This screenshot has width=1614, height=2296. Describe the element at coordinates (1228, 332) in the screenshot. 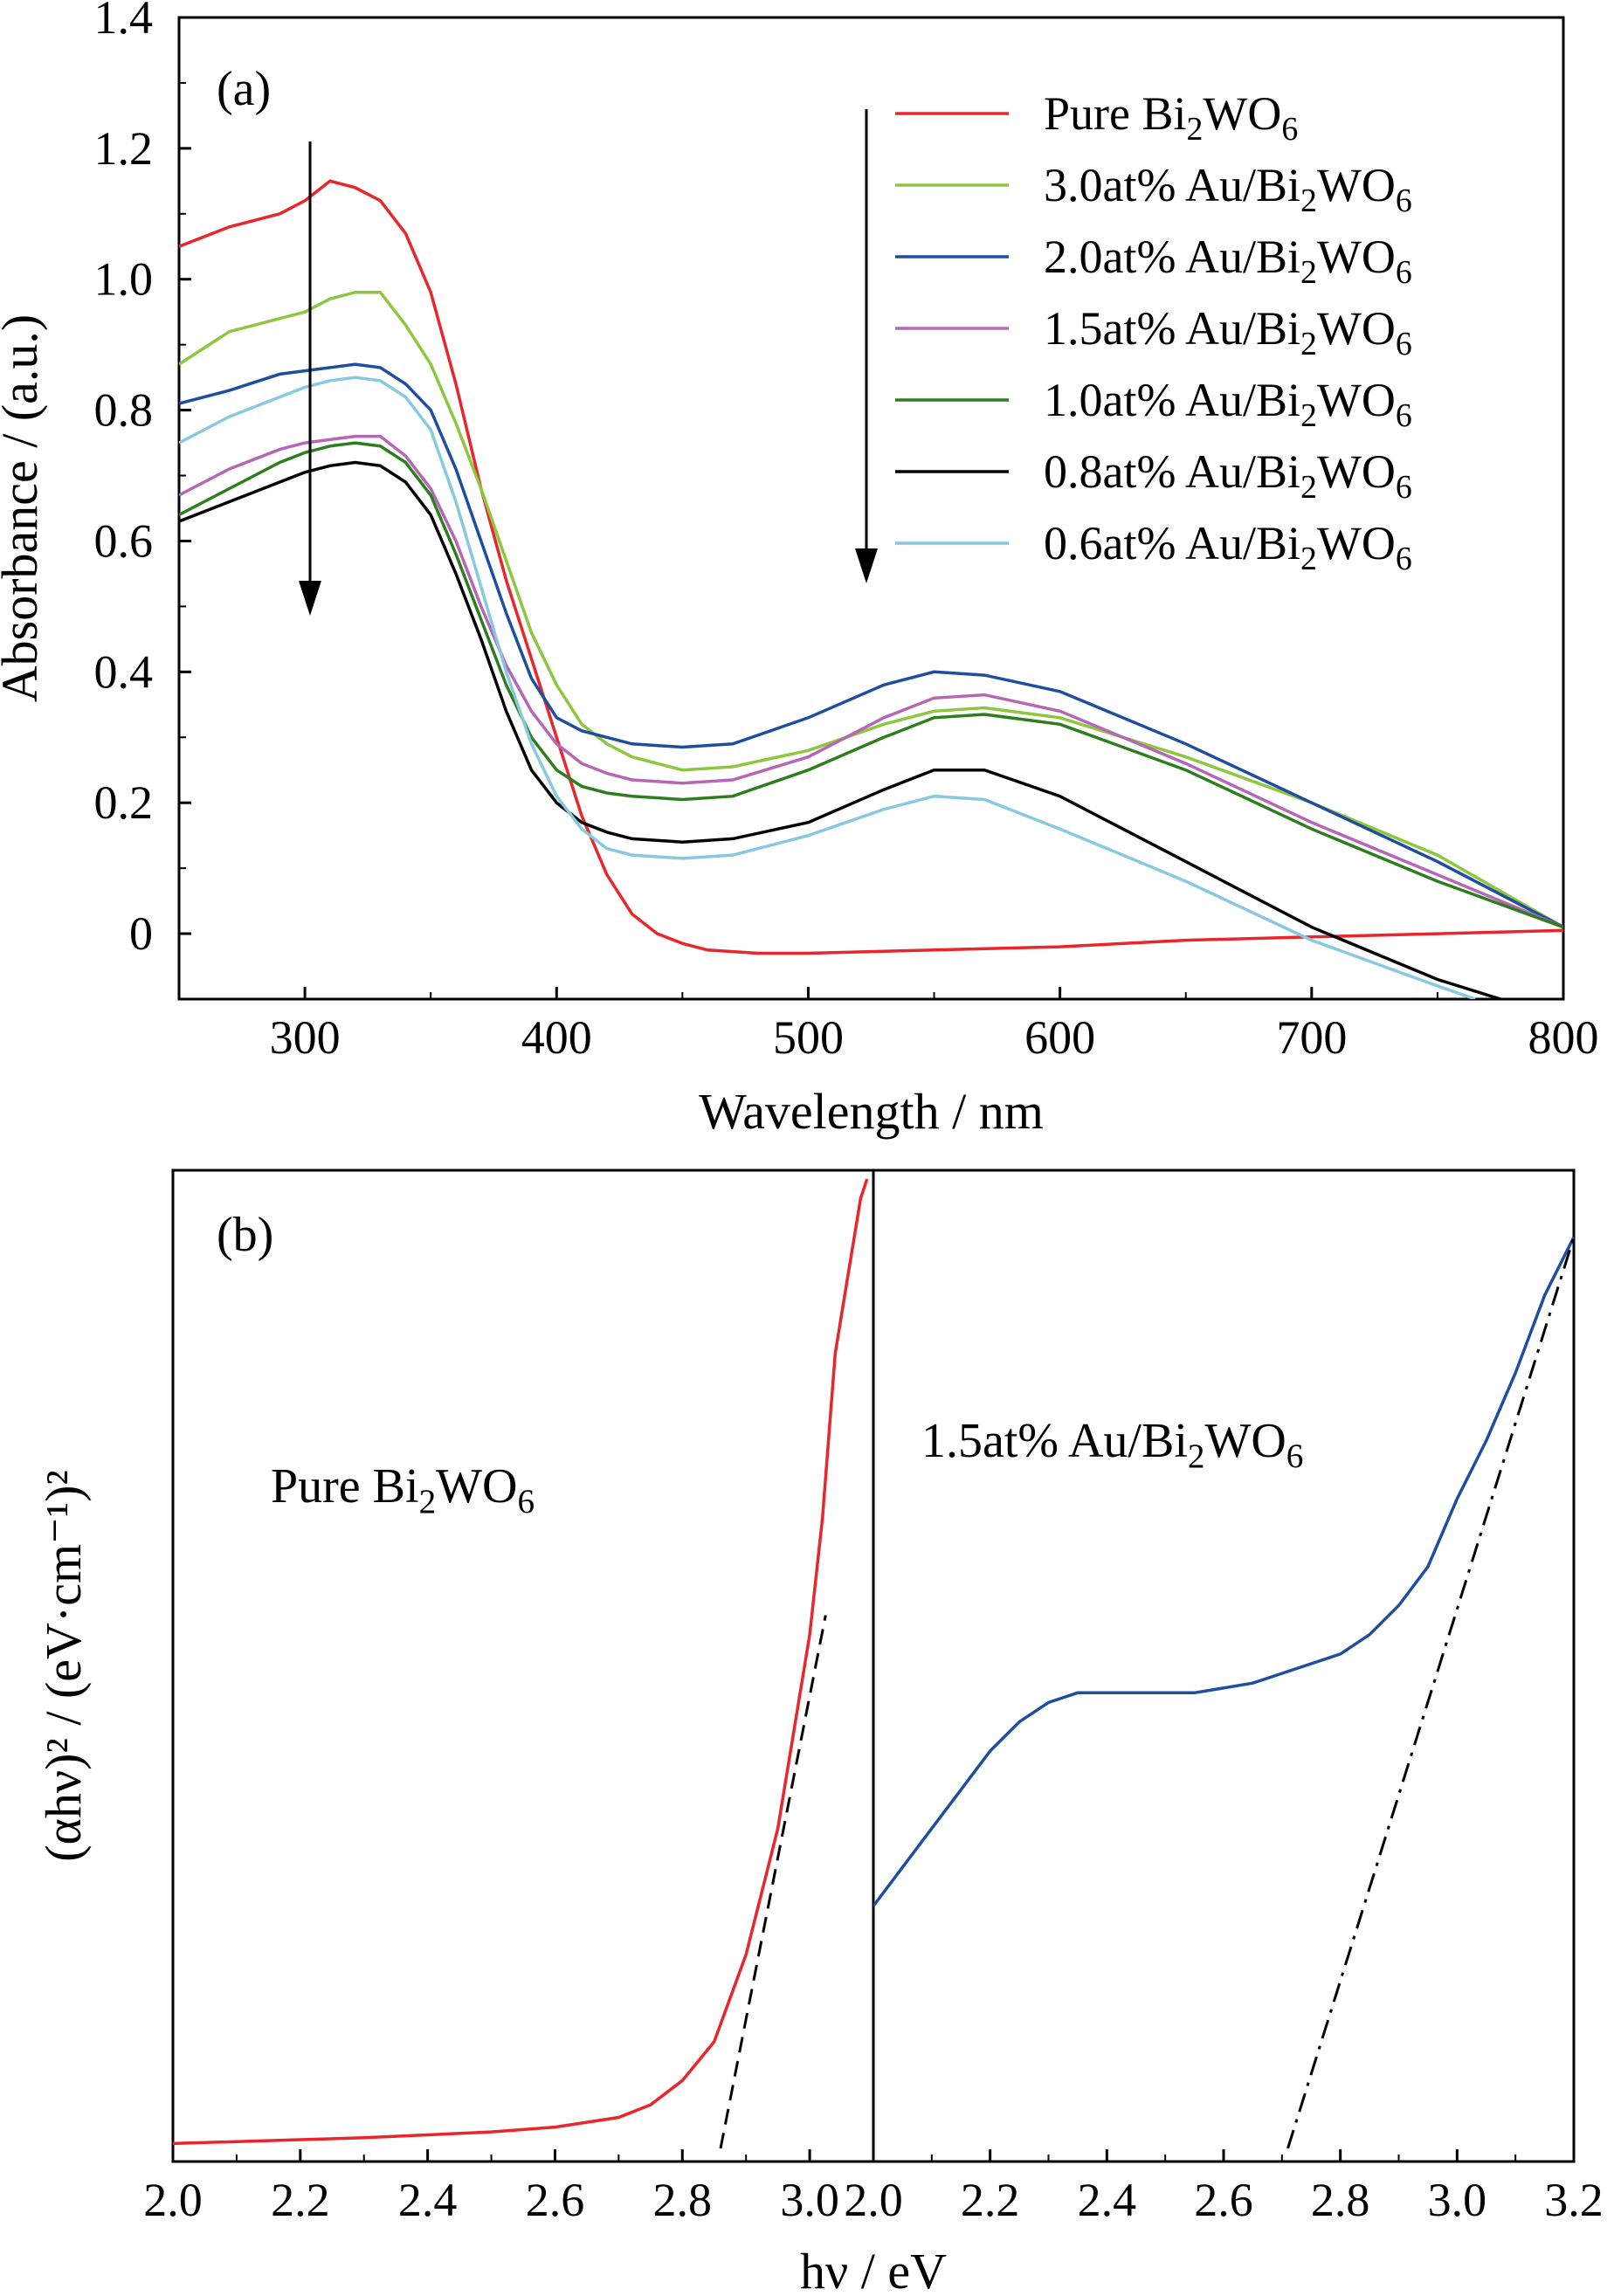

I see `legend-label: 1.5at% Au/Bi2WO6` at that location.